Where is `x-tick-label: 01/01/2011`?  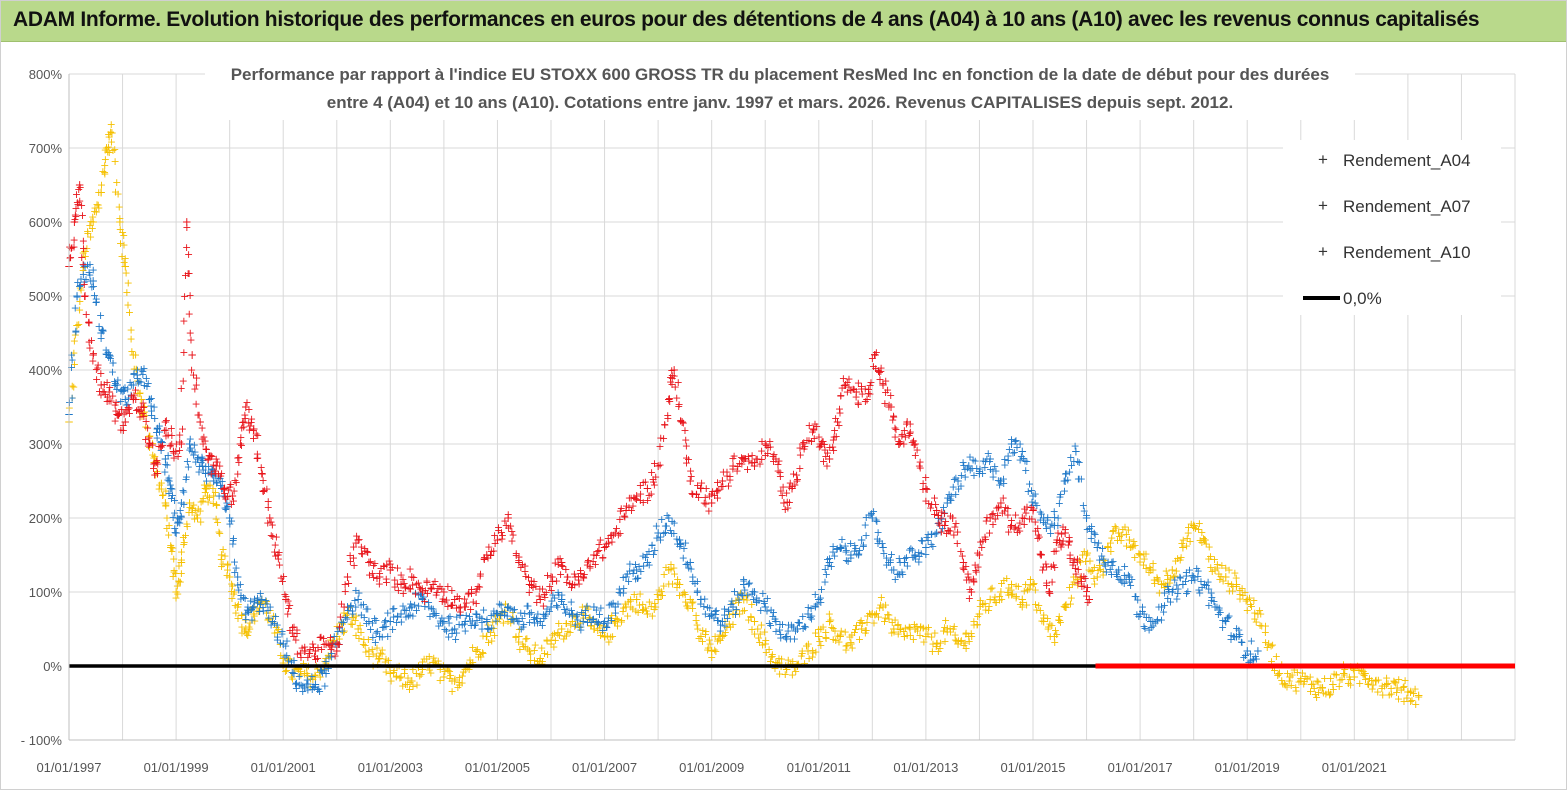 x-tick-label: 01/01/2011 is located at coordinates (819, 767).